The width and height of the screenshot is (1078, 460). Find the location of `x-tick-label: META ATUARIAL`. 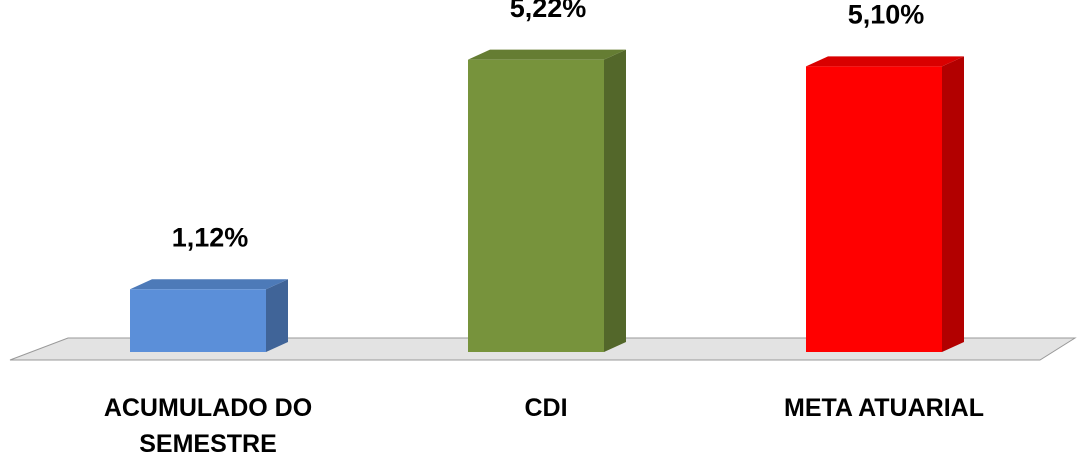

x-tick-label: META ATUARIAL is located at coordinates (884, 408).